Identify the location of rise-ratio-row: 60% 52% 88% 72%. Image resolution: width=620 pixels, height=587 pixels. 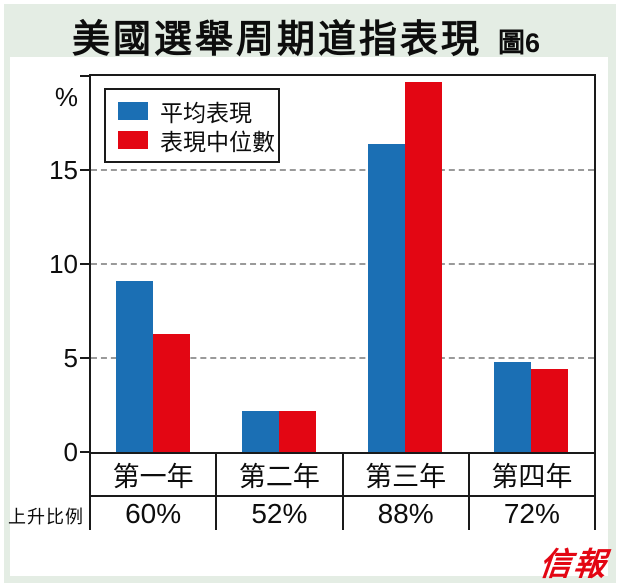
(342, 513).